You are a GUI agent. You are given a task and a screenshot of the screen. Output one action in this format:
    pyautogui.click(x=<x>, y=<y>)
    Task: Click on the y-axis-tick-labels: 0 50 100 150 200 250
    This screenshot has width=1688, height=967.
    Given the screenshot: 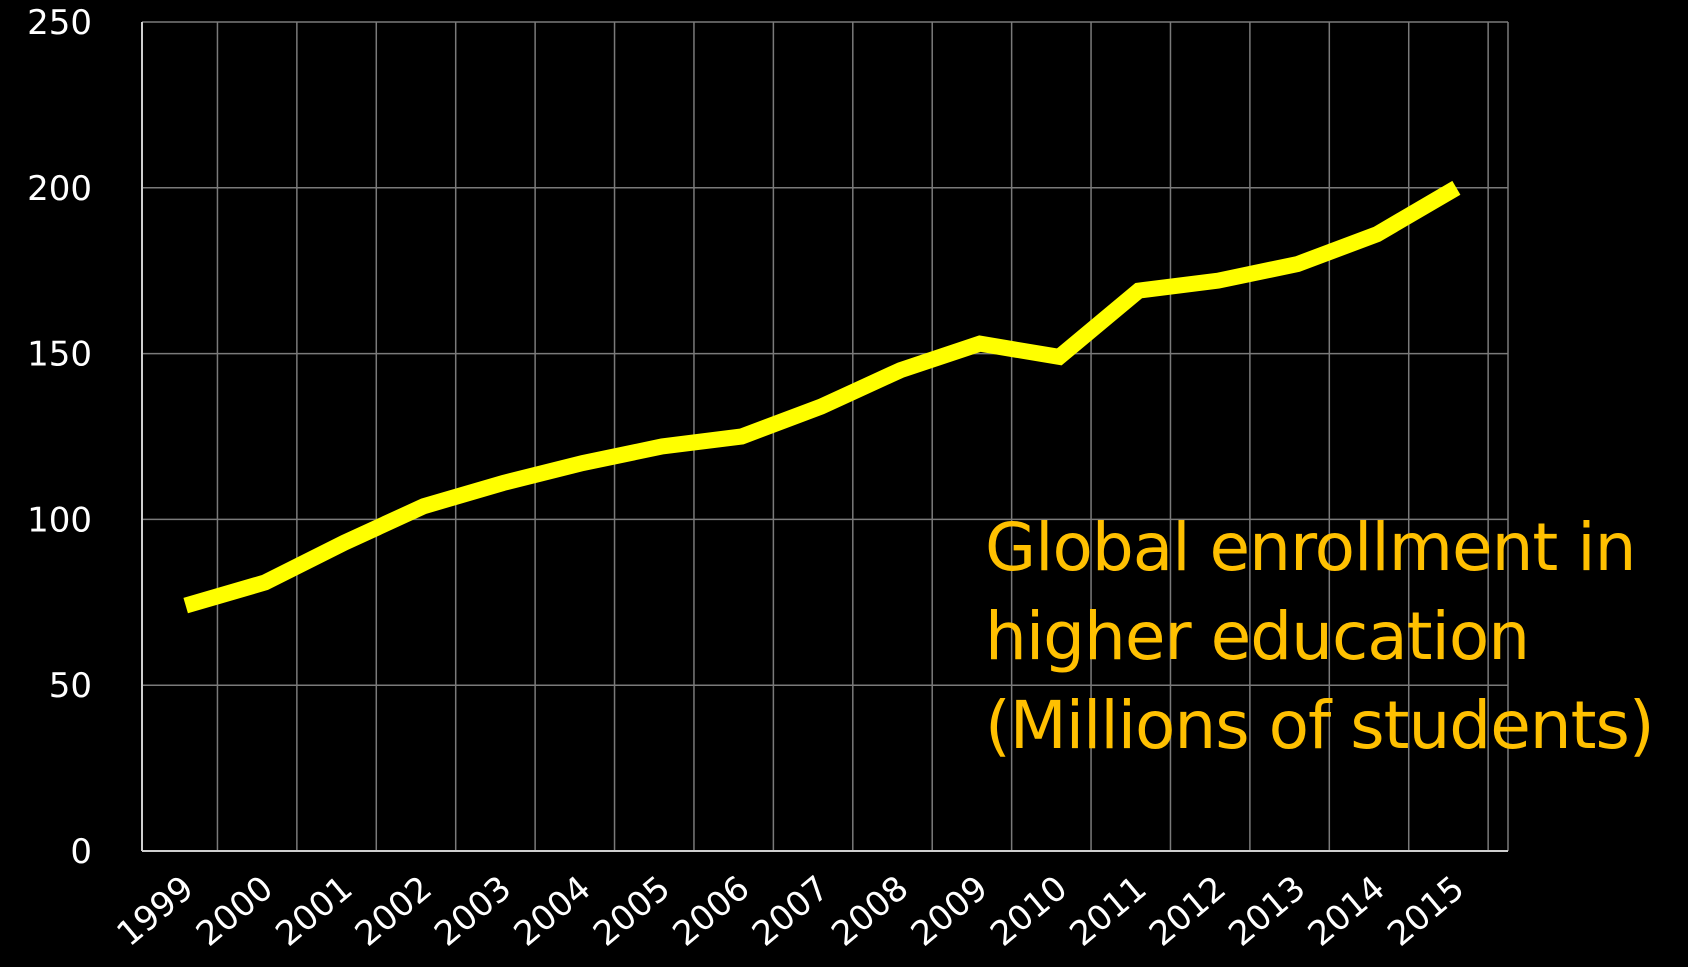 What is the action you would take?
    pyautogui.click(x=59, y=437)
    